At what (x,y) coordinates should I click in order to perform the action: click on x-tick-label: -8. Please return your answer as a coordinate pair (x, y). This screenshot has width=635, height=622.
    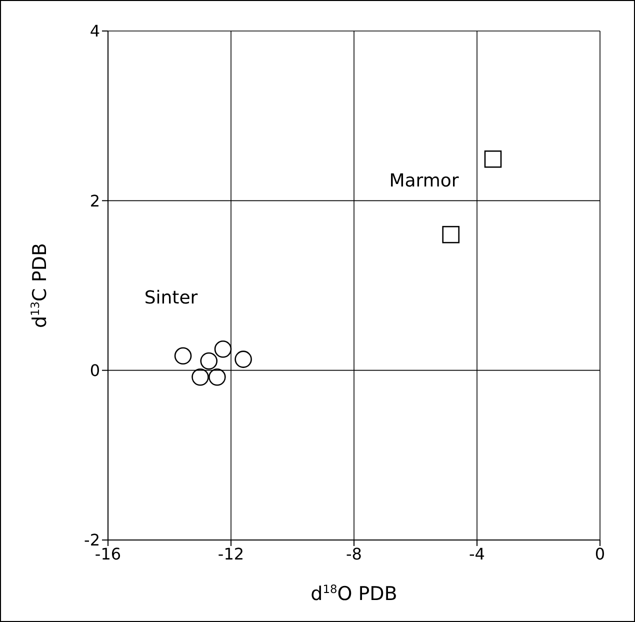
    Looking at the image, I should click on (354, 554).